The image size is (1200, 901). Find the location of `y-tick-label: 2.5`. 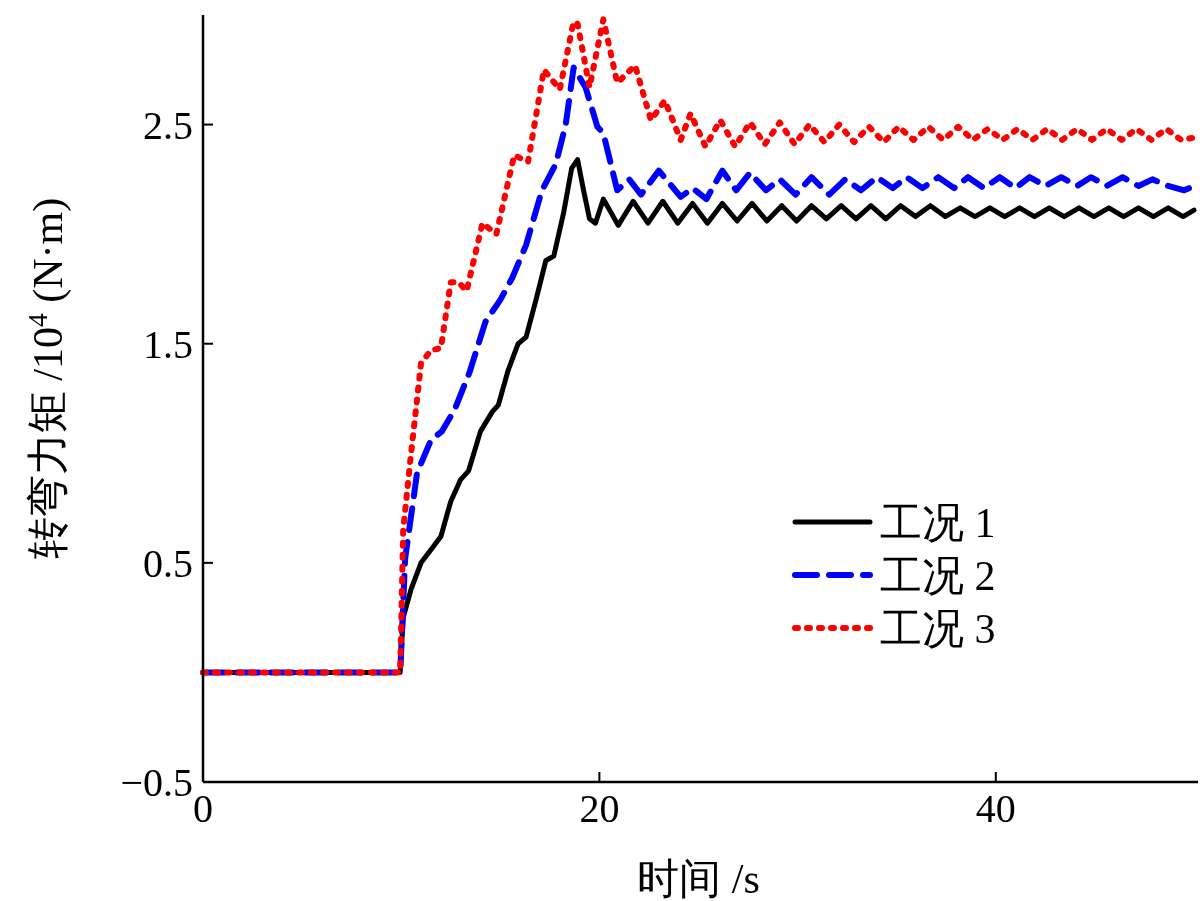

y-tick-label: 2.5 is located at coordinates (168, 125).